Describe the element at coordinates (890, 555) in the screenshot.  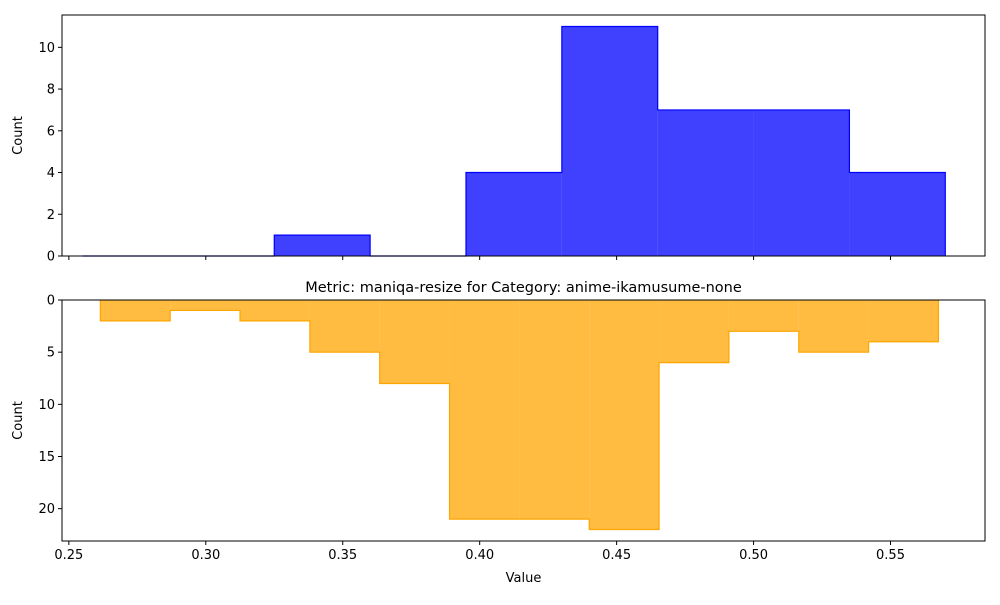
I see `x-tick-label: 0.55` at that location.